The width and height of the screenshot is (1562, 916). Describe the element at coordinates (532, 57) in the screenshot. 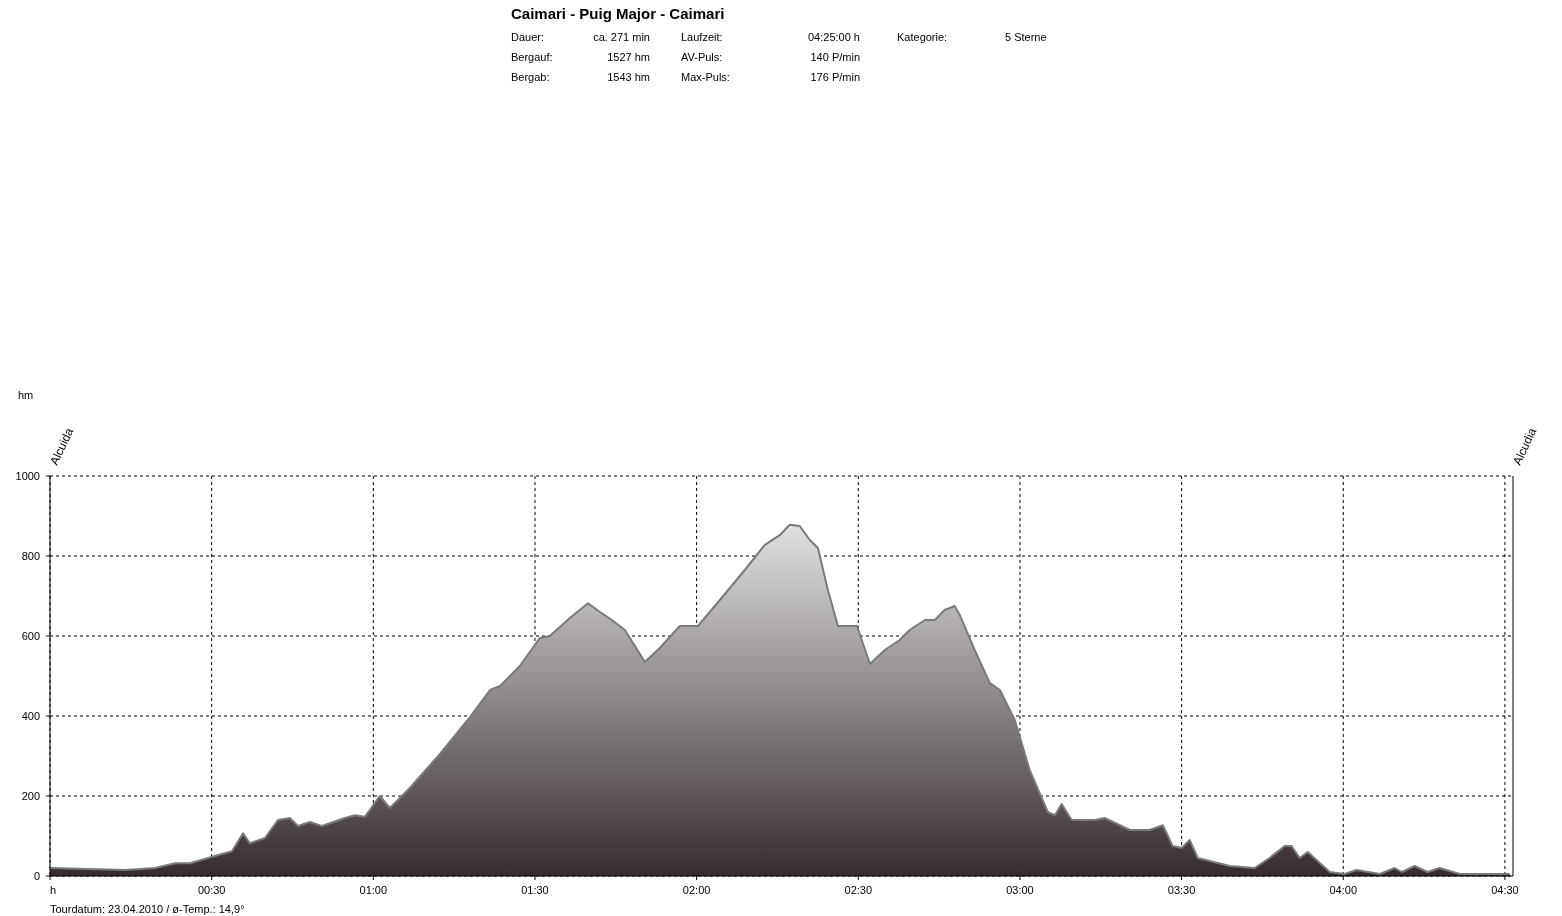

I see `text: Bergauf:` at that location.